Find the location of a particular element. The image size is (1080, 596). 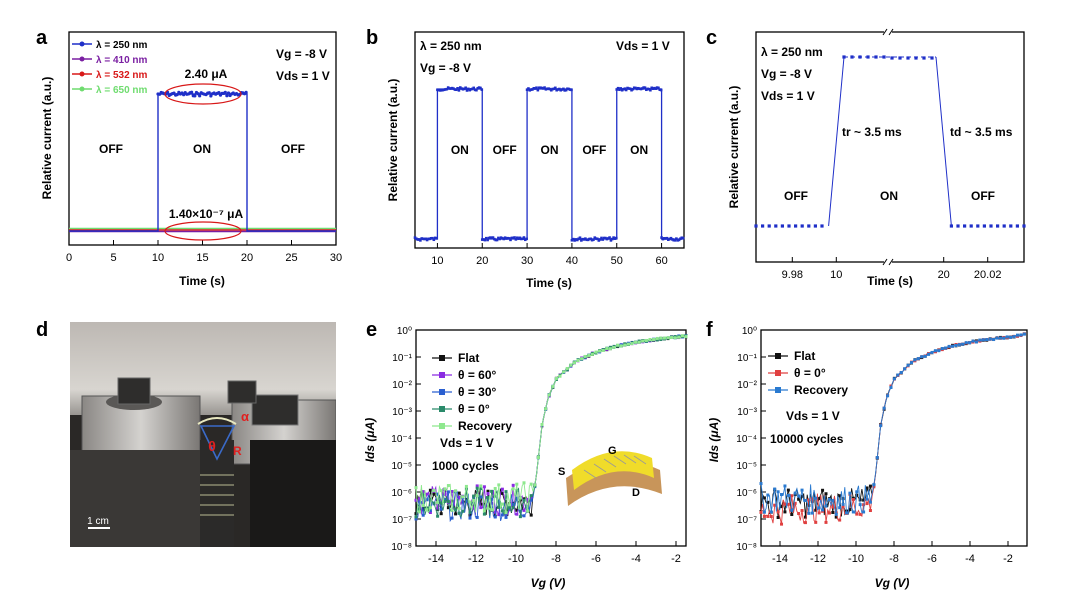

panel-e-data is located at coordinates (551, 428).